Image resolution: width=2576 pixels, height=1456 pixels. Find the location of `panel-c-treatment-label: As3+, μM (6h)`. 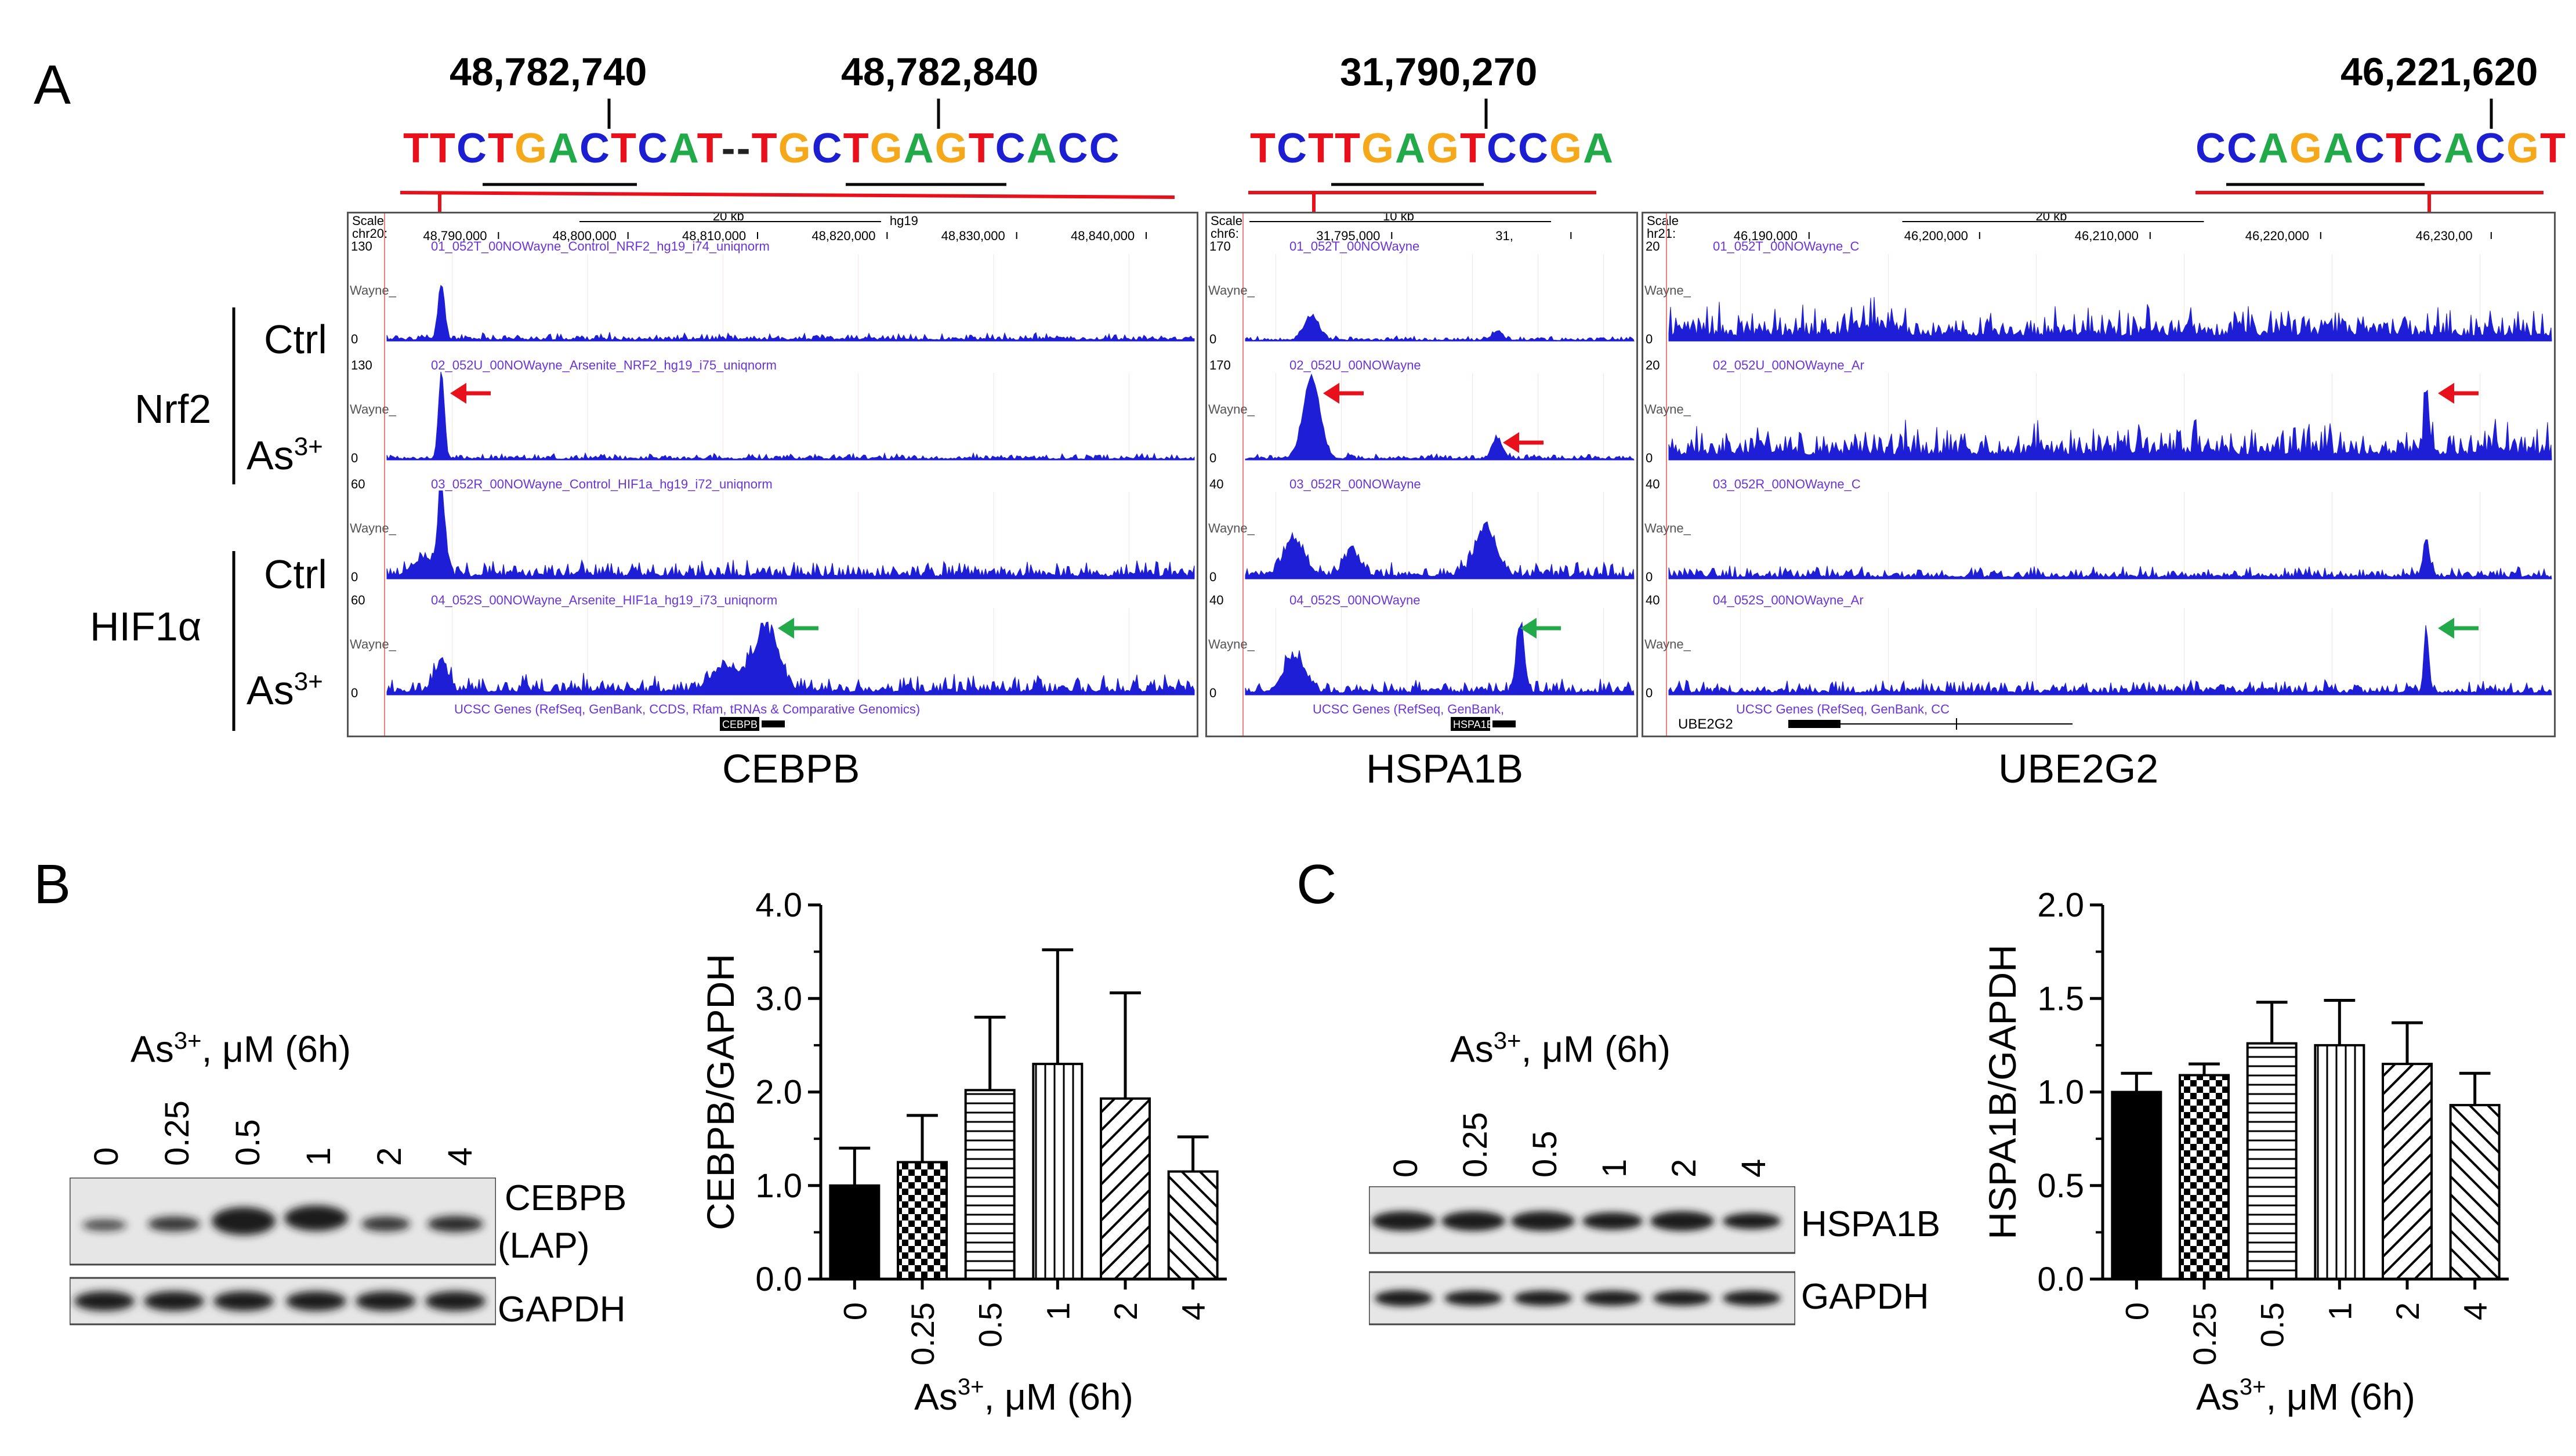

panel-c-treatment-label: As3+, μM (6h) is located at coordinates (1561, 1048).